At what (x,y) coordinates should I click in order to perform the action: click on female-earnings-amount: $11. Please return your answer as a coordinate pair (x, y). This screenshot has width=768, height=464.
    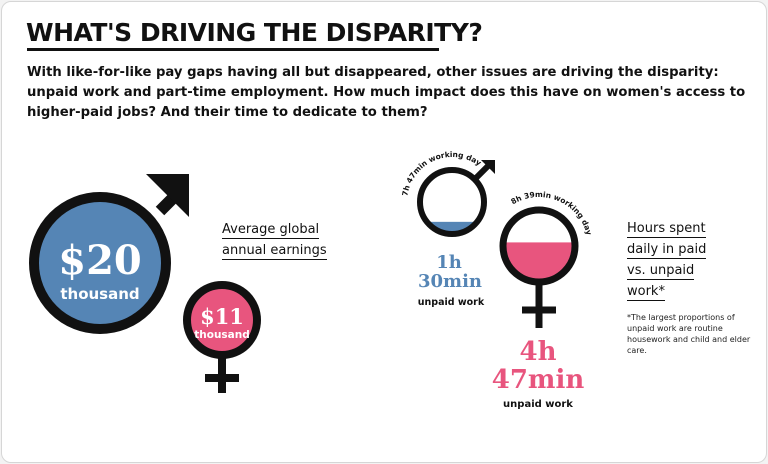
    Looking at the image, I should click on (222, 316).